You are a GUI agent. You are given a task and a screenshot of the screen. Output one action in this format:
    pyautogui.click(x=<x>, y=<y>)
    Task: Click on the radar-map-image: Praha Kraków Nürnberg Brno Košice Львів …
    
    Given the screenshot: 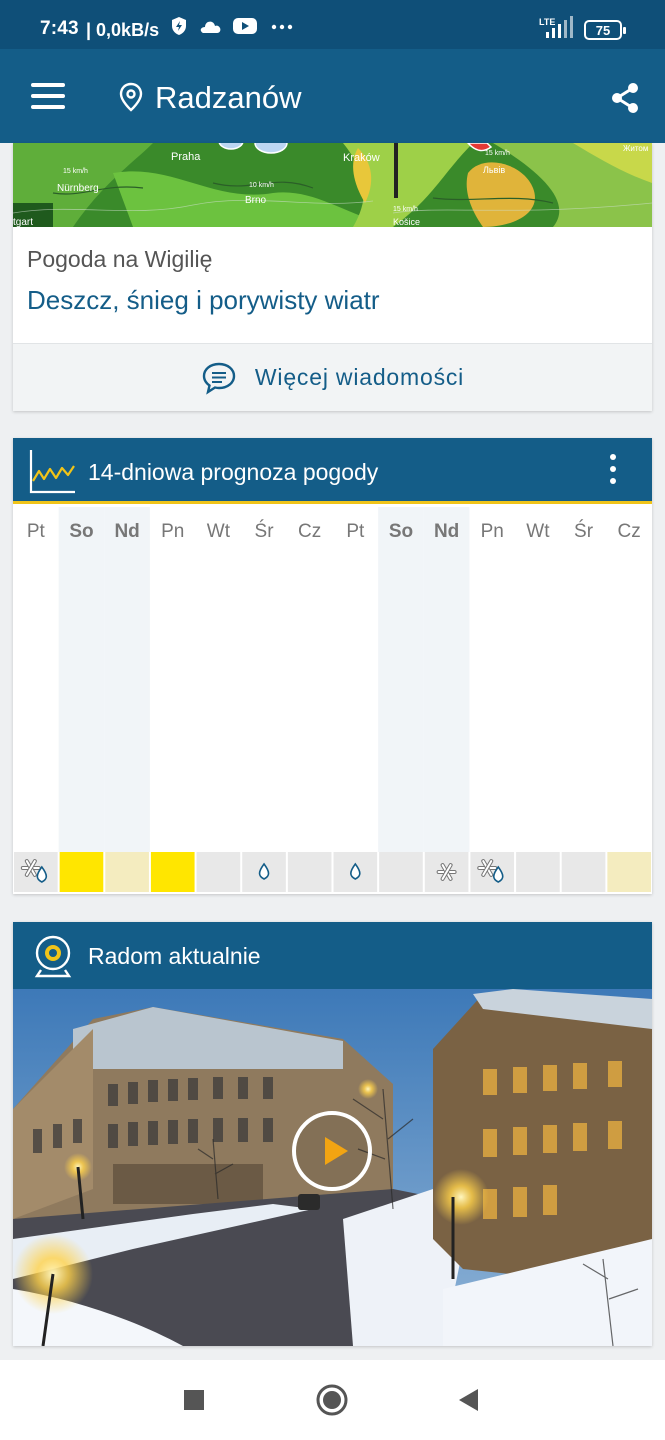 What is the action you would take?
    pyautogui.click(x=332, y=185)
    